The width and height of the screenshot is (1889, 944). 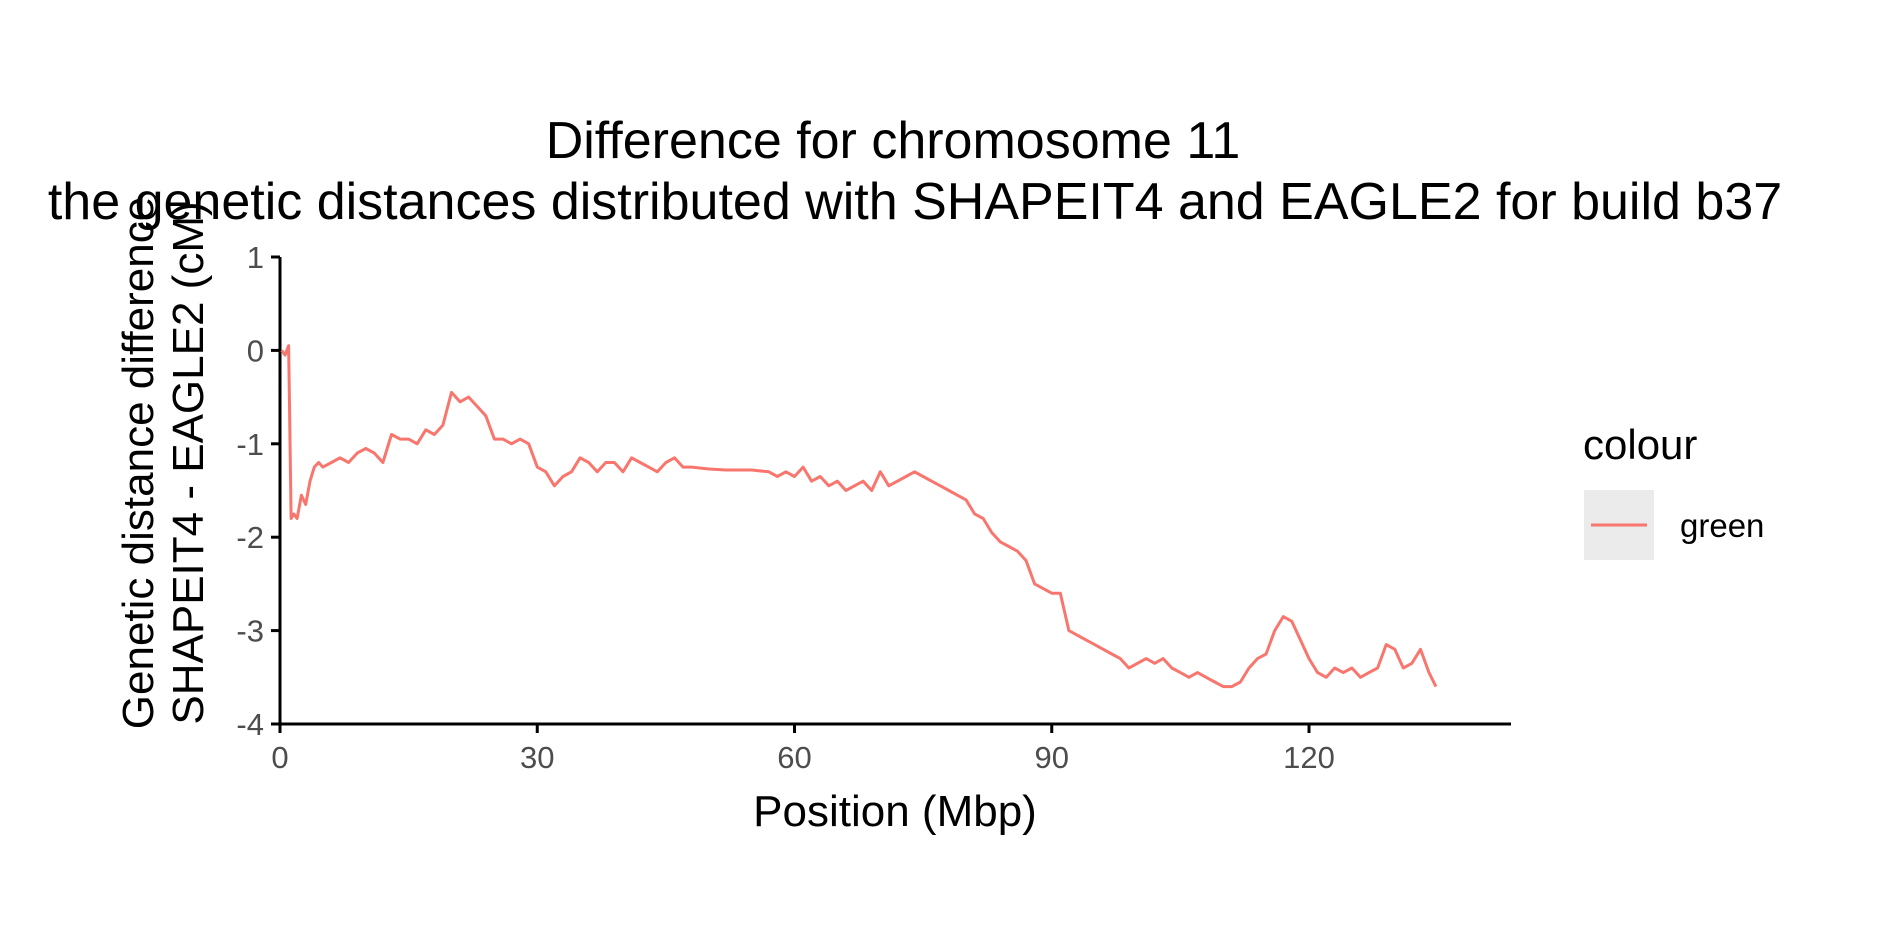 What do you see at coordinates (794, 757) in the screenshot?
I see `x-tick-label: 60` at bounding box center [794, 757].